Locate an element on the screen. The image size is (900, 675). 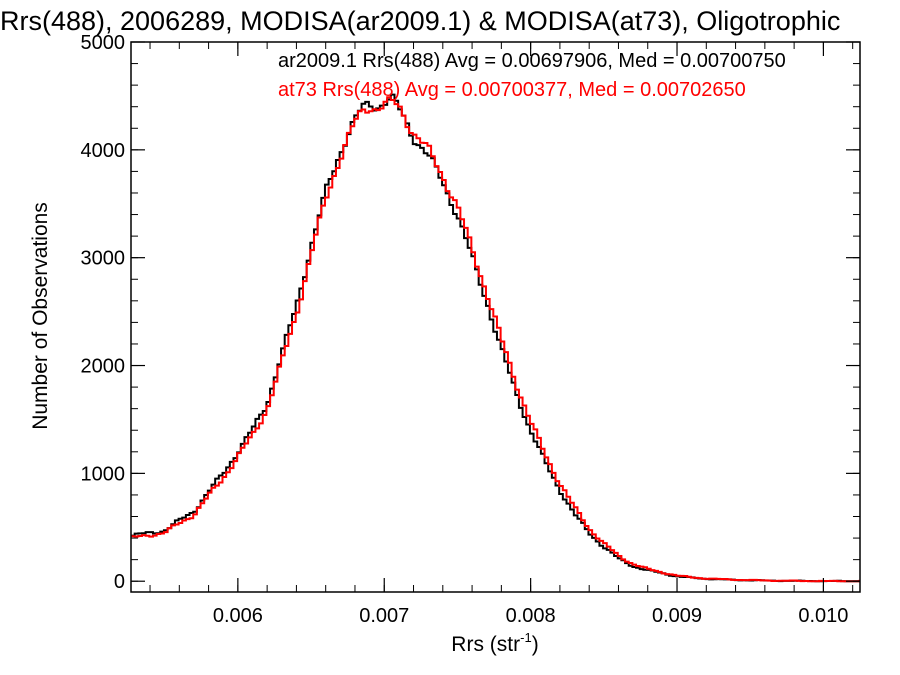
y-tick-label: 1000 is located at coordinates (103, 474).